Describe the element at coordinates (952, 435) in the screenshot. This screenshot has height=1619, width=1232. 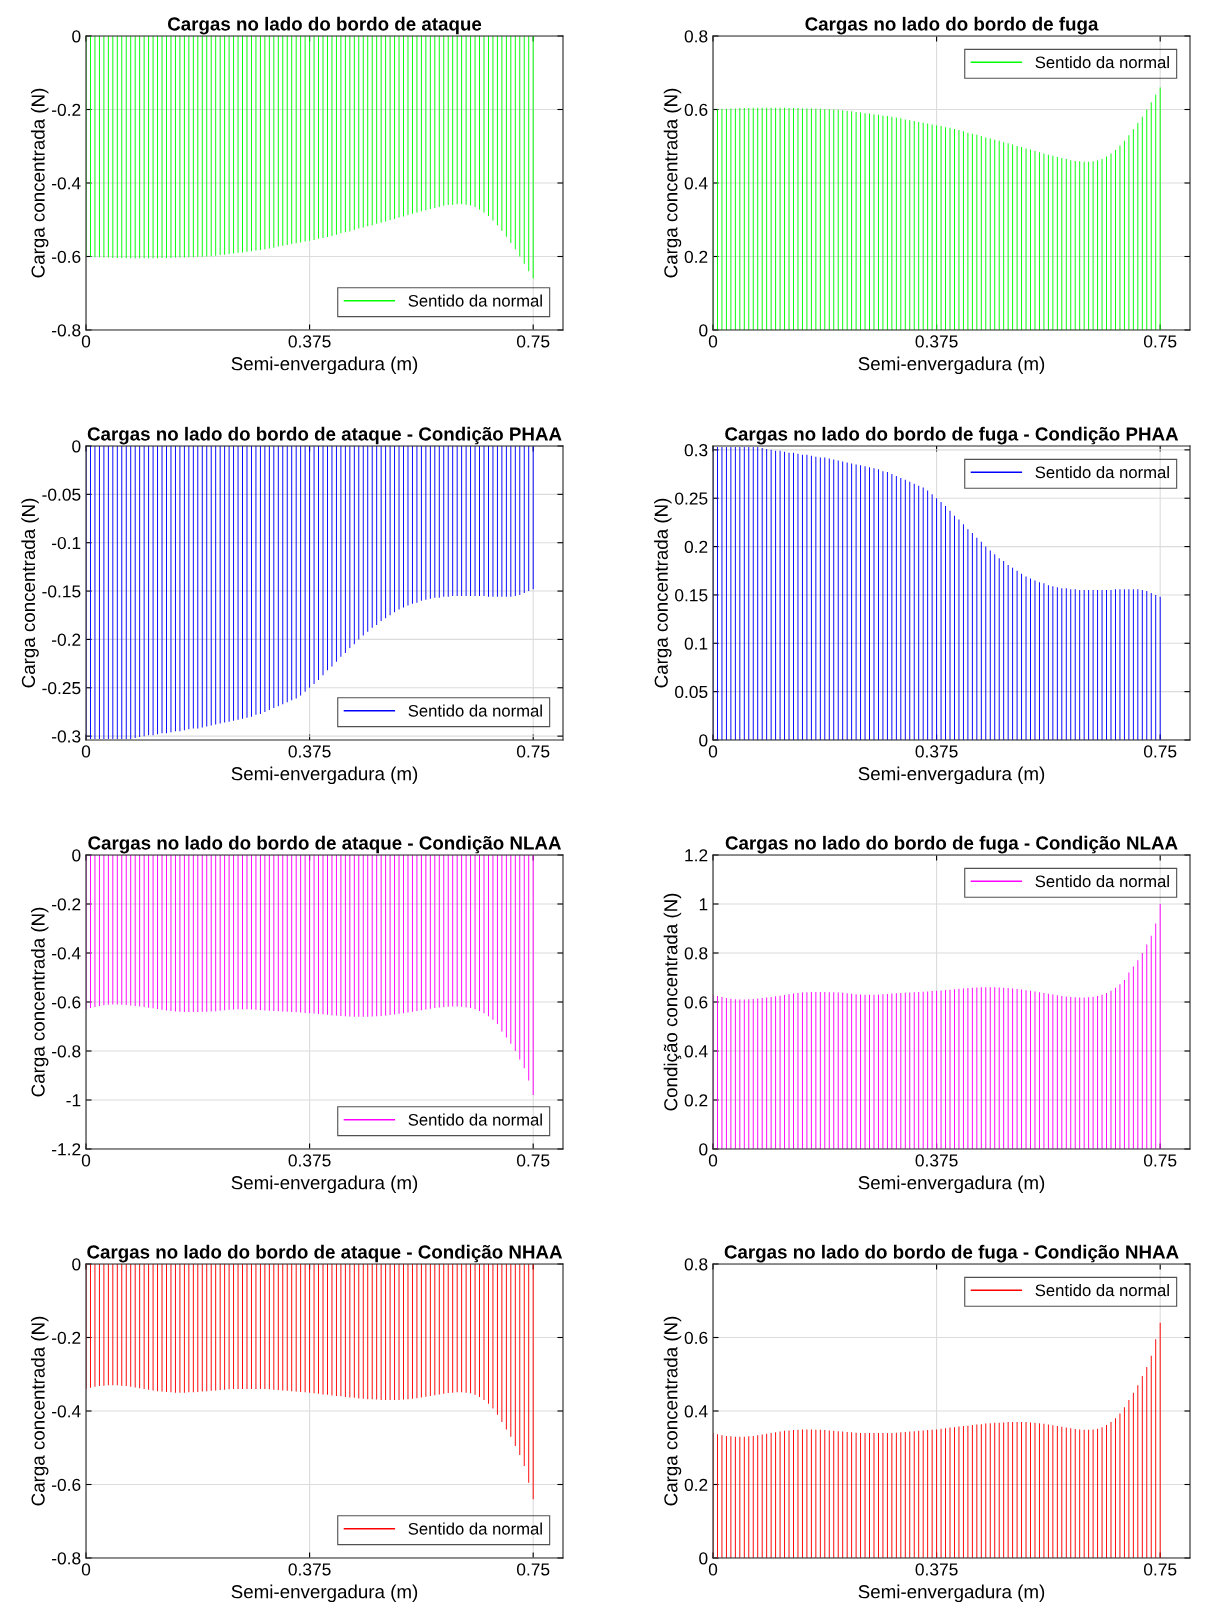
I see `chart-title: Cargas no lado do bordo de fuga - Condição PHAA` at that location.